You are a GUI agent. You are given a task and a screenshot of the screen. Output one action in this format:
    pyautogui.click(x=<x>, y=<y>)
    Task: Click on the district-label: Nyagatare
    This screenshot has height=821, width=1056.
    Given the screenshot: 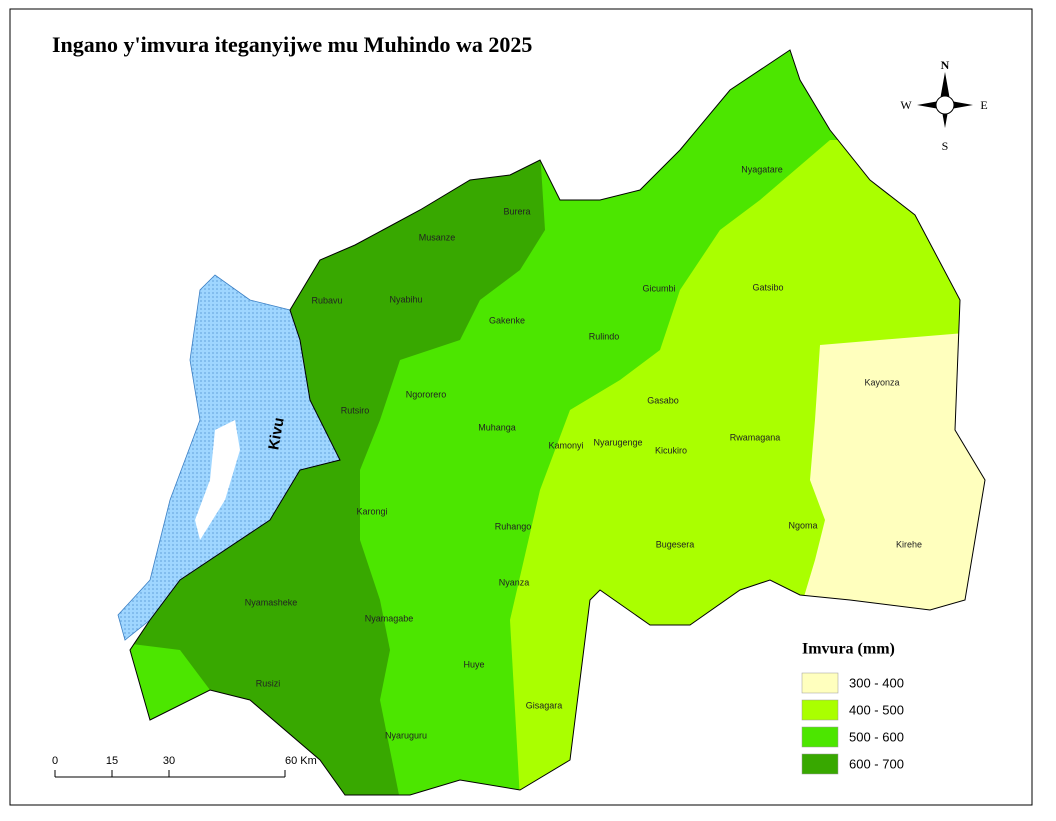 What is the action you would take?
    pyautogui.click(x=762, y=169)
    